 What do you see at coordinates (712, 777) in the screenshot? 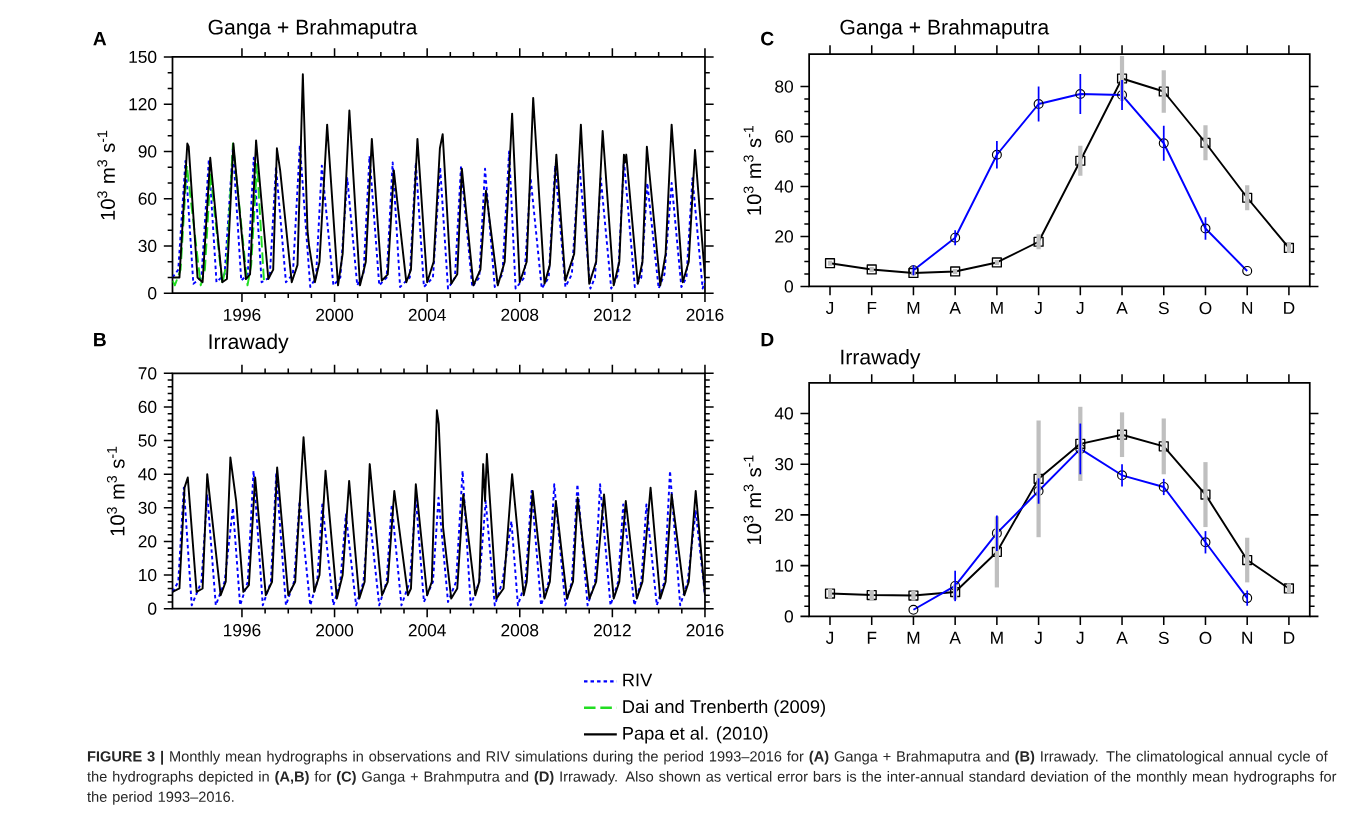
I see `text: FIGURE 3 | Monthly mean hydrographs in observations and RIV simulations during the period 1993–2016 for (A) Ganga + Brahmaputra and (B) Irrawady. The climatological annual cycle of the hydrographs depicted in (A,B) for (C) Ganga + Brahmputra and (D) Irrawady. Also shown as vertical error bars is the inter-annual standard deviation of the monthly mean hydrographs for the period 1993–2016.` at bounding box center [712, 777].